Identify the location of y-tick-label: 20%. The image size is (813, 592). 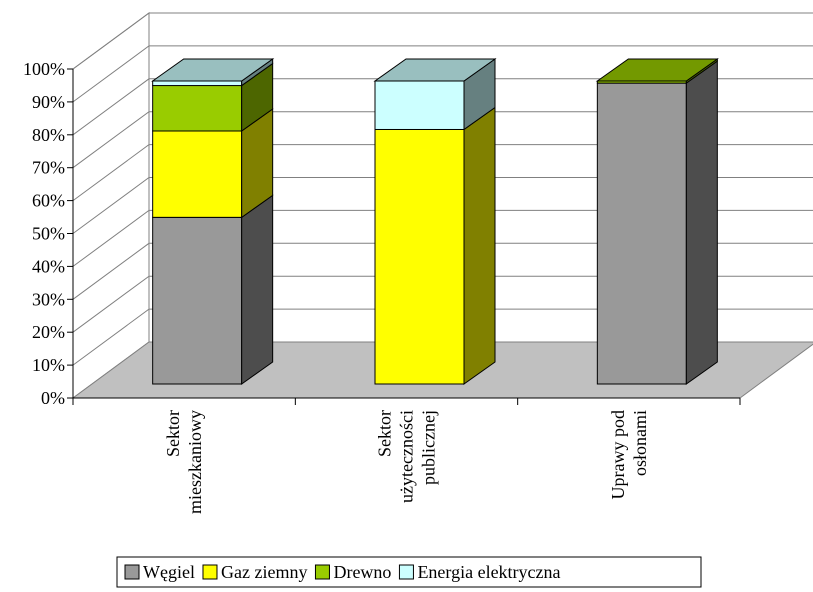
(48, 332).